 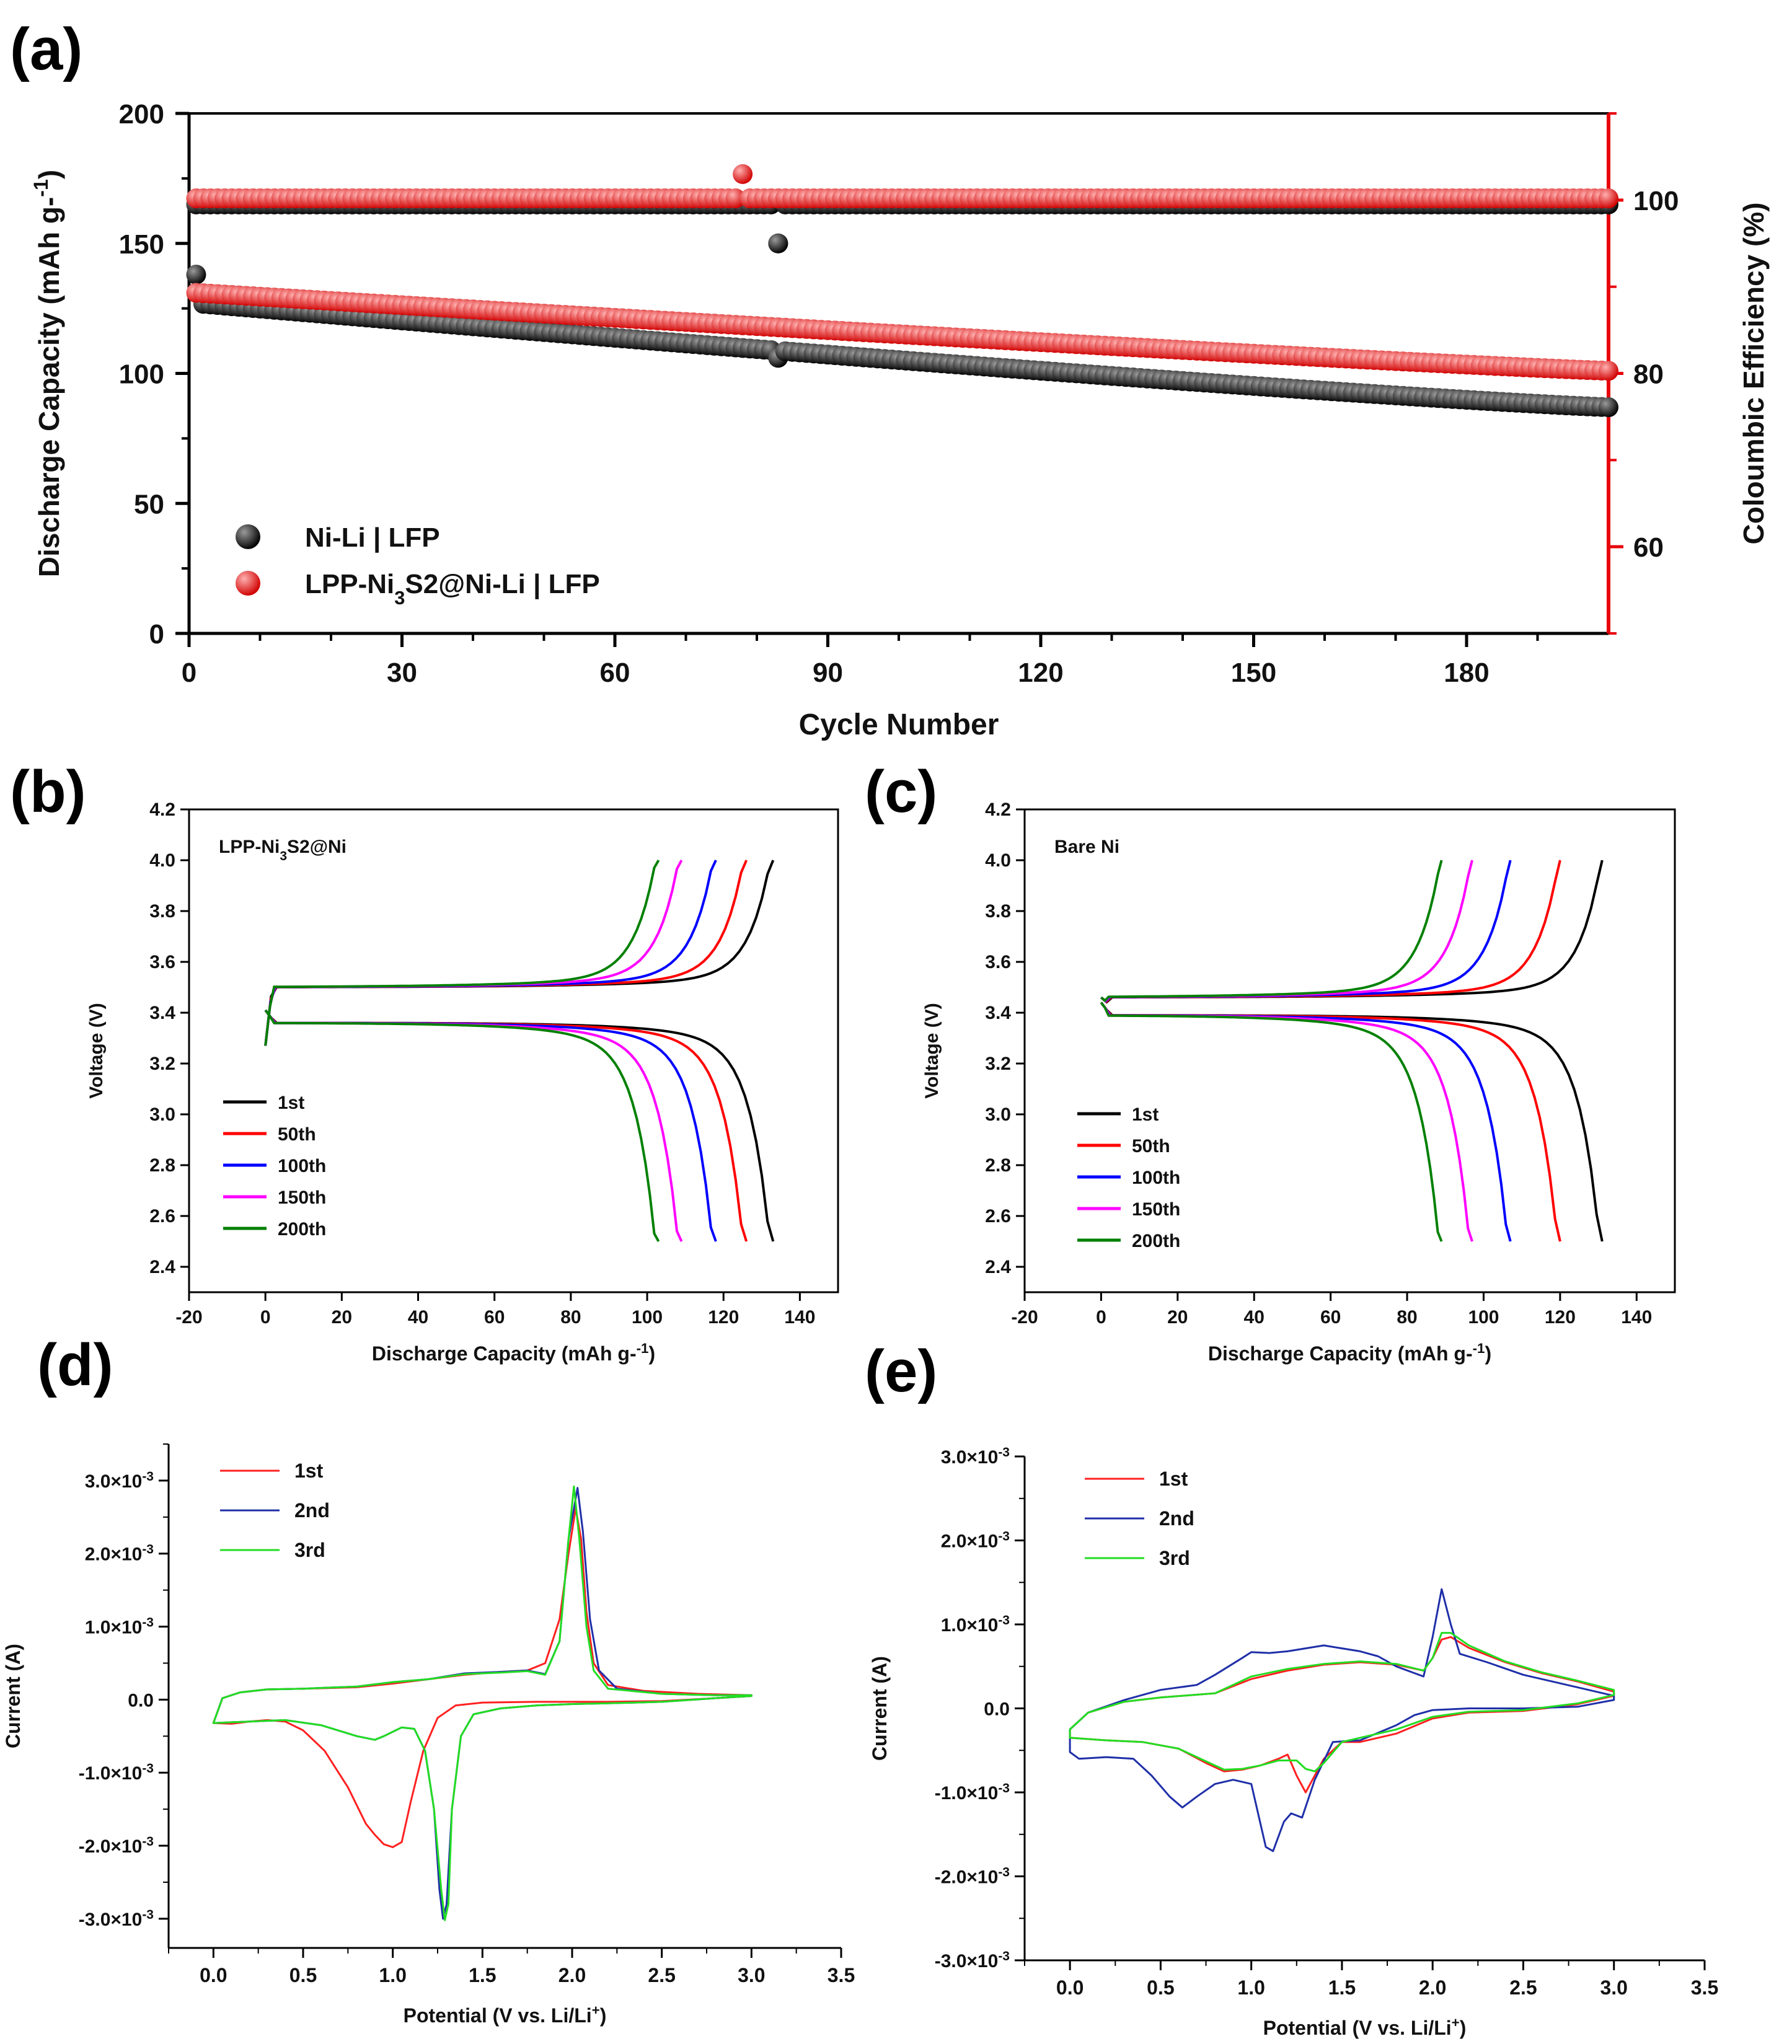 What do you see at coordinates (1070, 1988) in the screenshot?
I see `x-tick-label: 0.0` at bounding box center [1070, 1988].